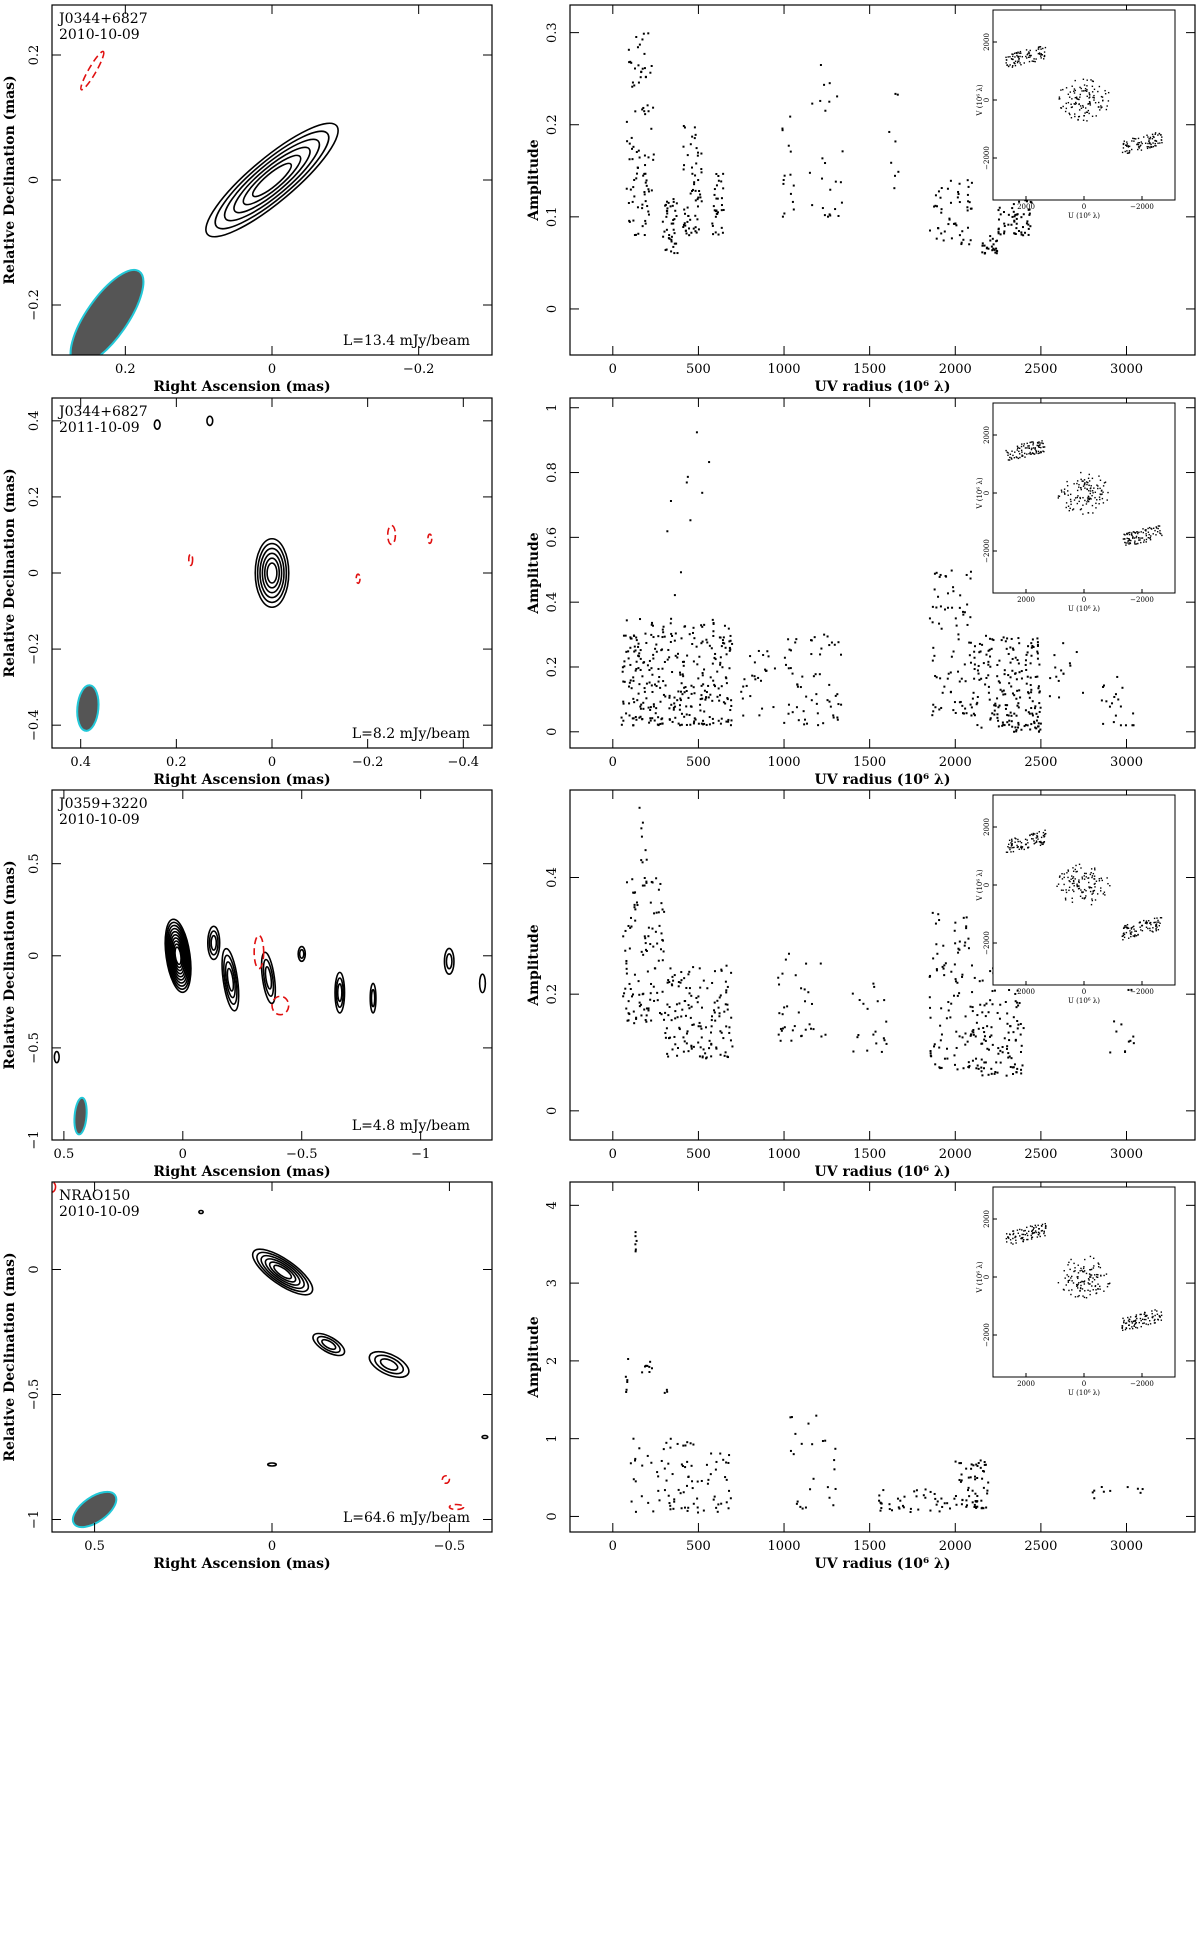 This screenshot has width=1200, height=1954. Describe the element at coordinates (358, 579) in the screenshot. I see `contour-red-negative` at that location.